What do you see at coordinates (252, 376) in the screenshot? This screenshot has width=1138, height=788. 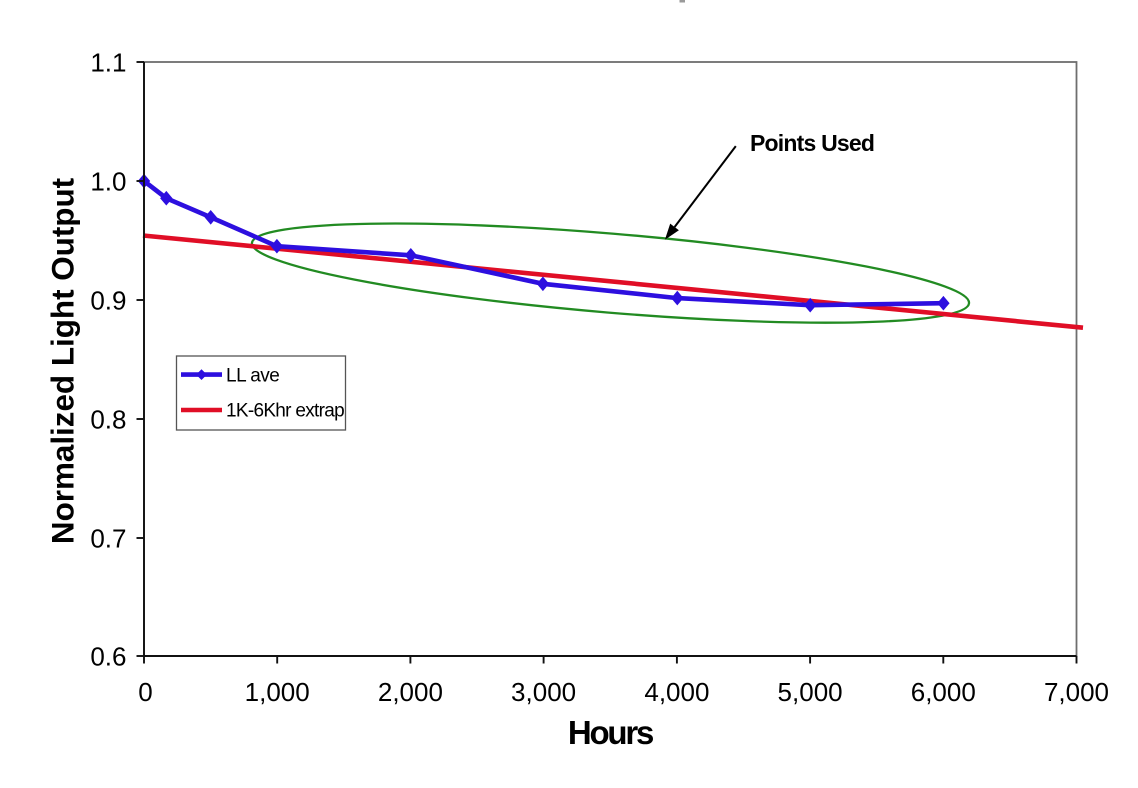 I see `svg-text: LL ave` at bounding box center [252, 376].